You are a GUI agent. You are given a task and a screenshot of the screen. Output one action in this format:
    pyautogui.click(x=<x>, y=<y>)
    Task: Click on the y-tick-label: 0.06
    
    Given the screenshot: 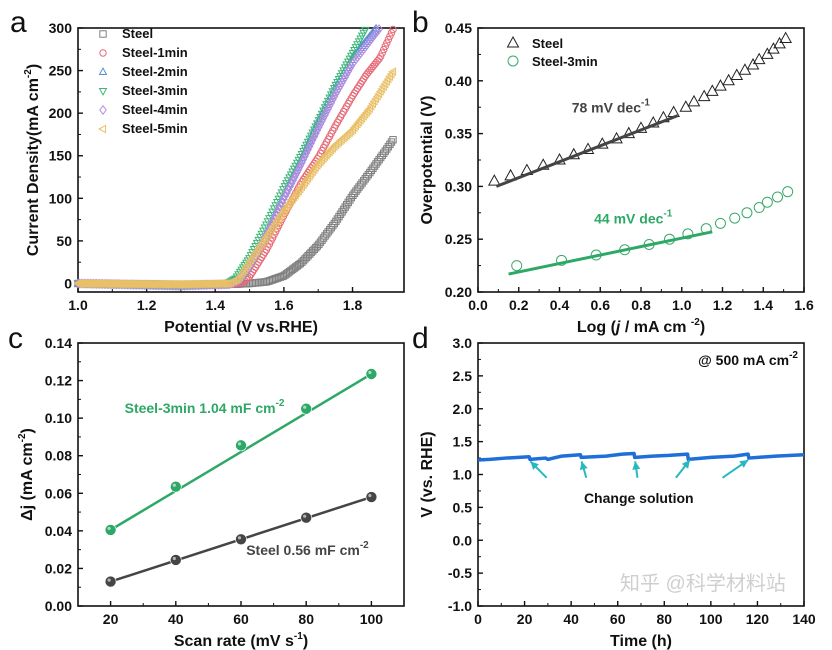 What is the action you would take?
    pyautogui.click(x=58, y=493)
    